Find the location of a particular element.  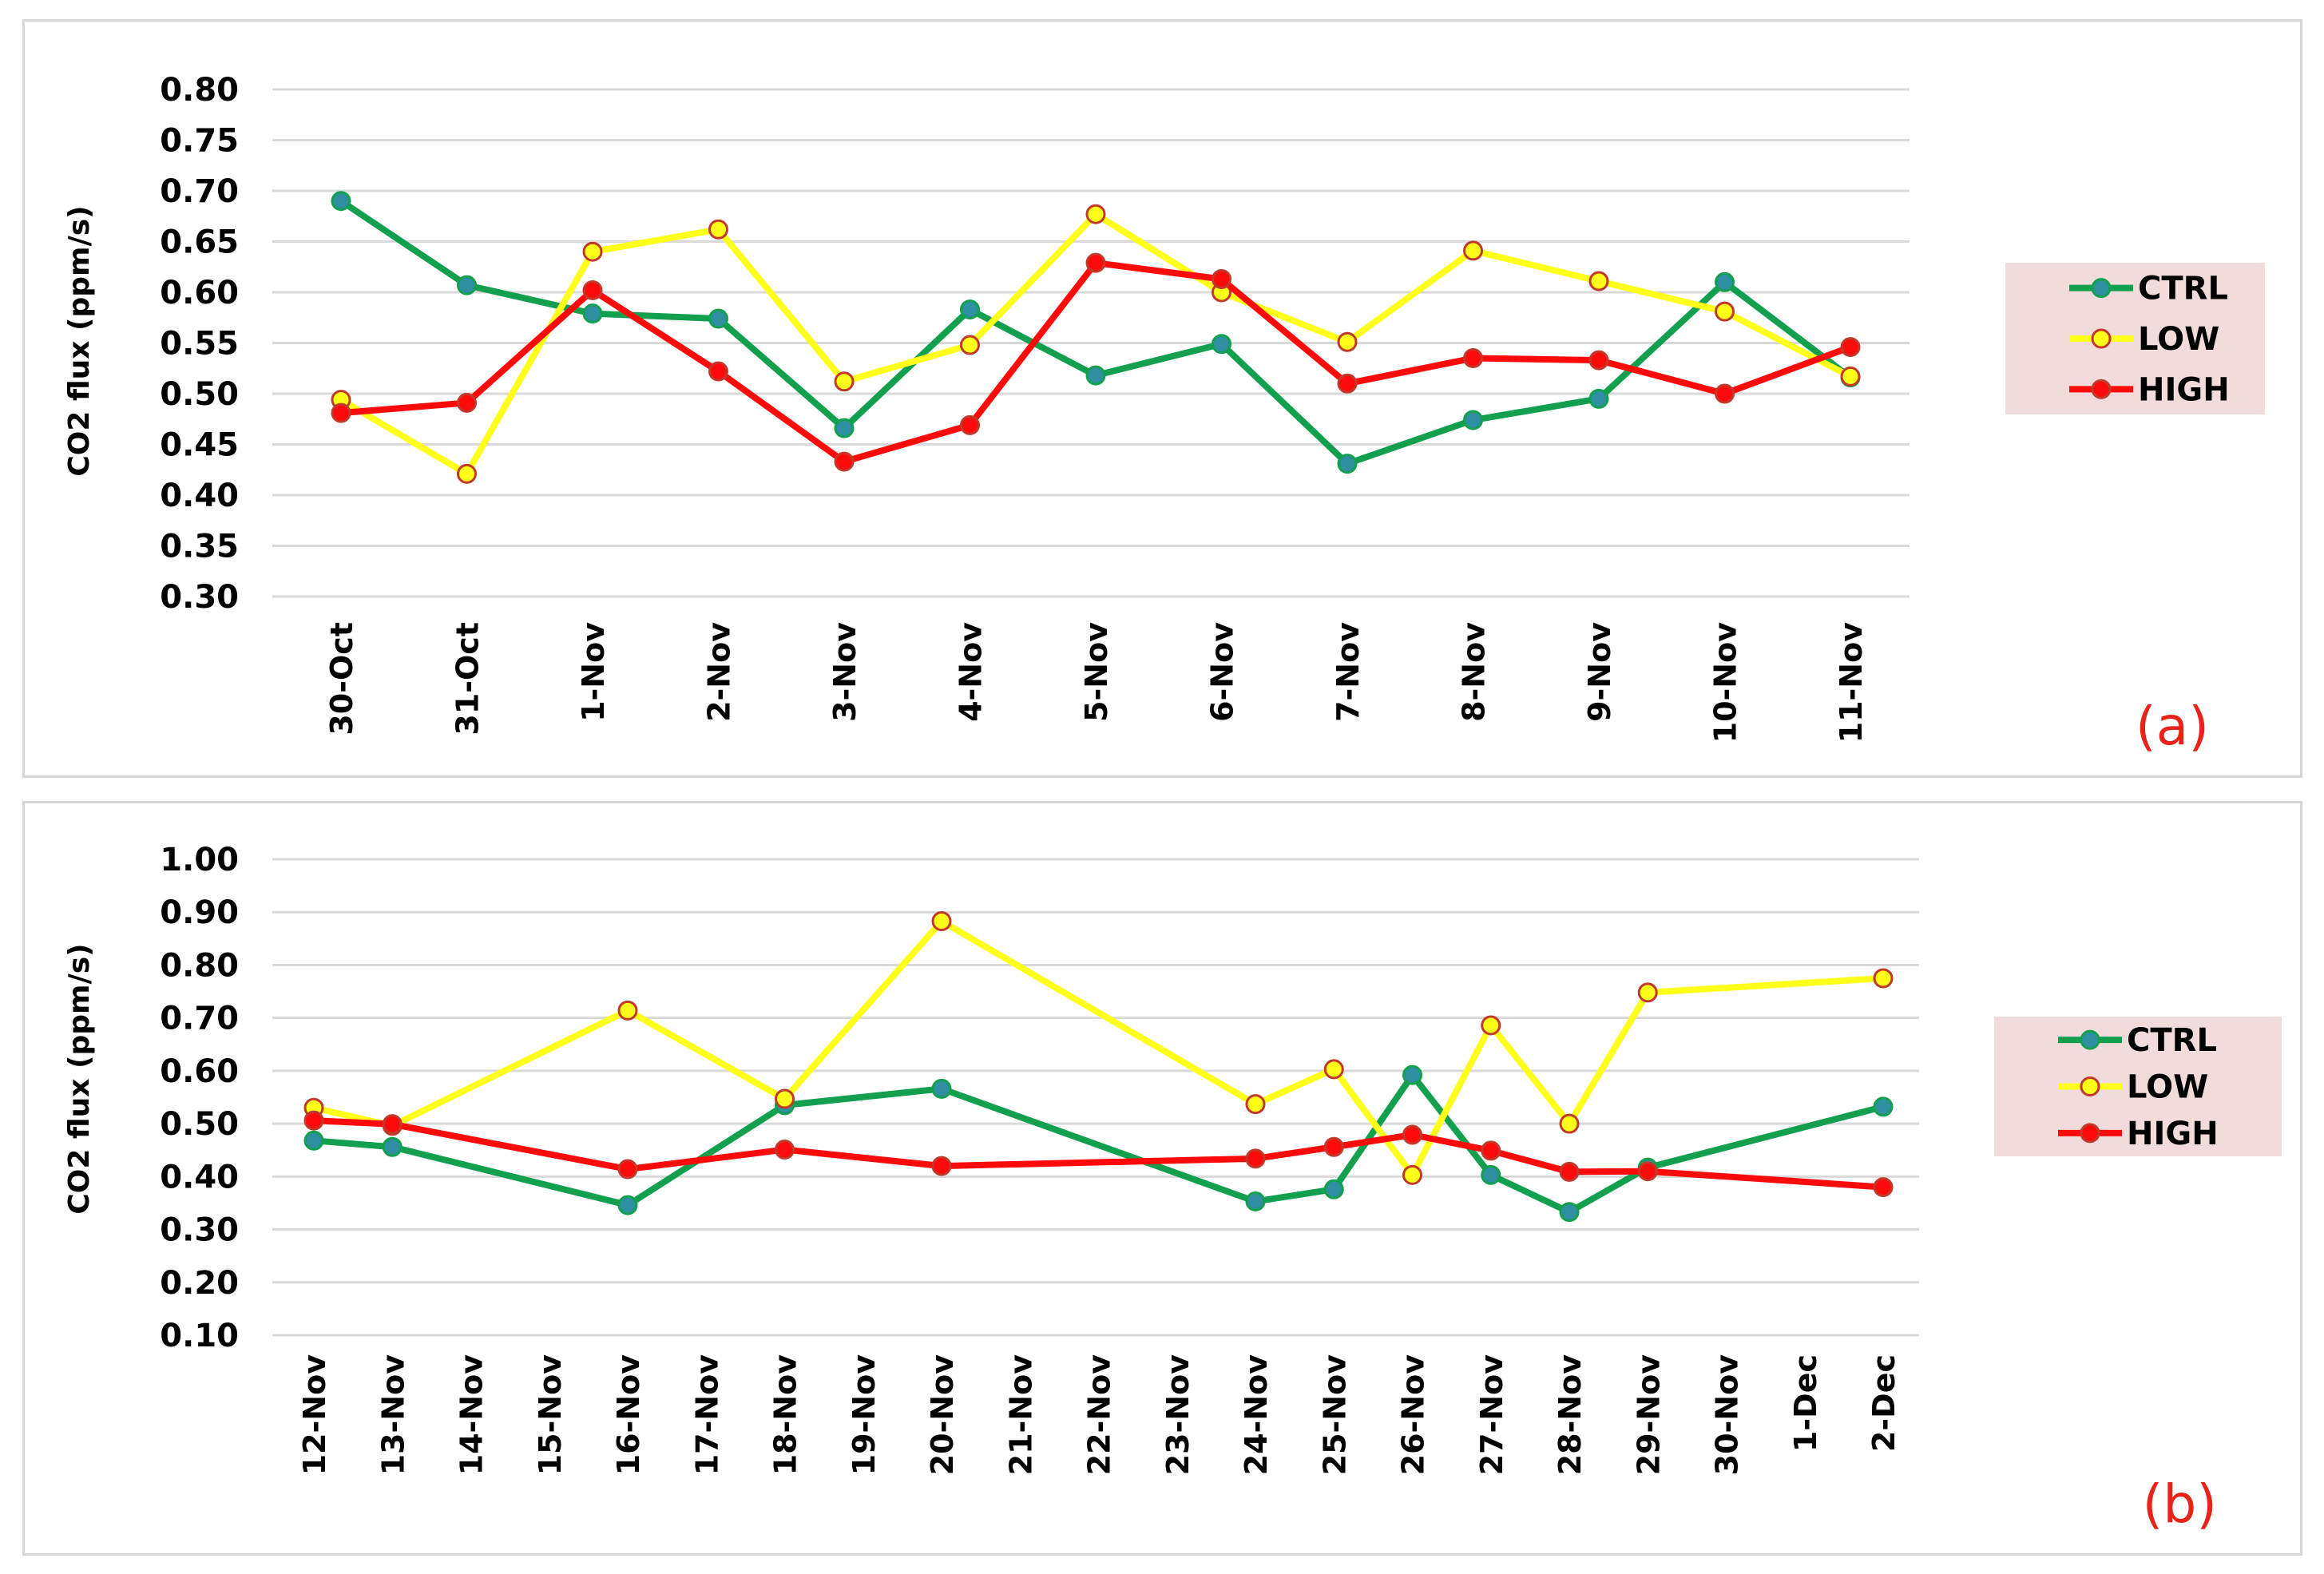

x-tick-label: 18-Nov is located at coordinates (786, 1415).